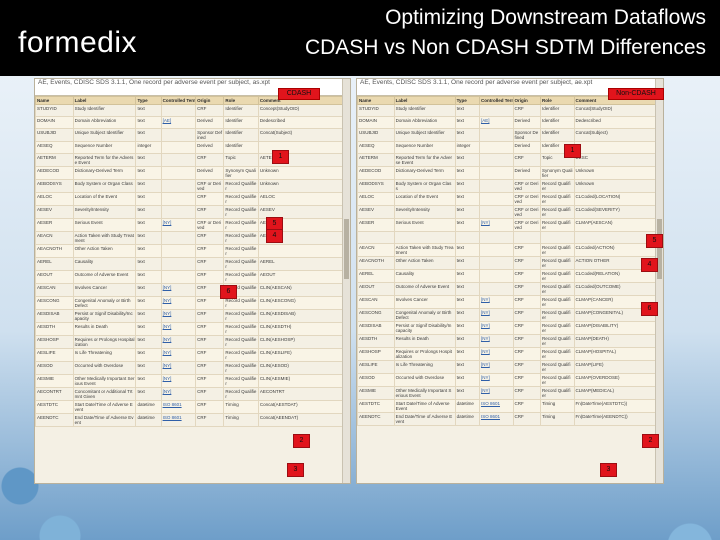 Image resolution: width=720 pixels, height=540 pixels. What do you see at coordinates (54, 342) in the screenshot?
I see `table-cell: AESHOSP` at bounding box center [54, 342].